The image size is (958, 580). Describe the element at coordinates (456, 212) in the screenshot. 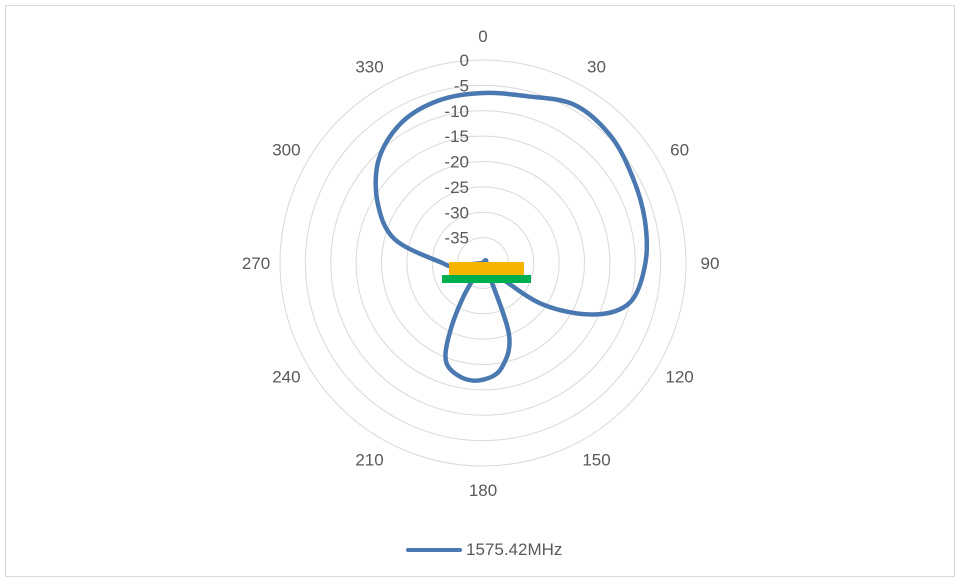

I see `radial-tick-label: -30` at that location.